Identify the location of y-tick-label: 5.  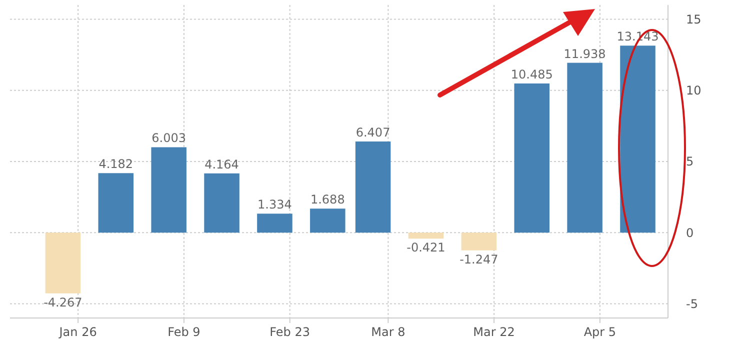
(690, 161).